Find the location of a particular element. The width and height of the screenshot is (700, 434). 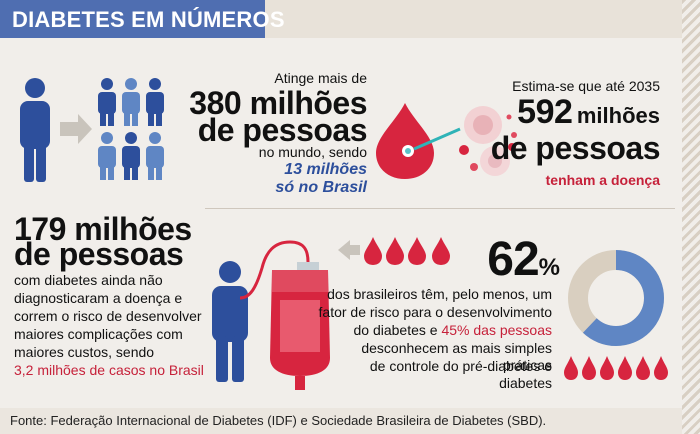

tube-line is located at coordinates (274, 270).